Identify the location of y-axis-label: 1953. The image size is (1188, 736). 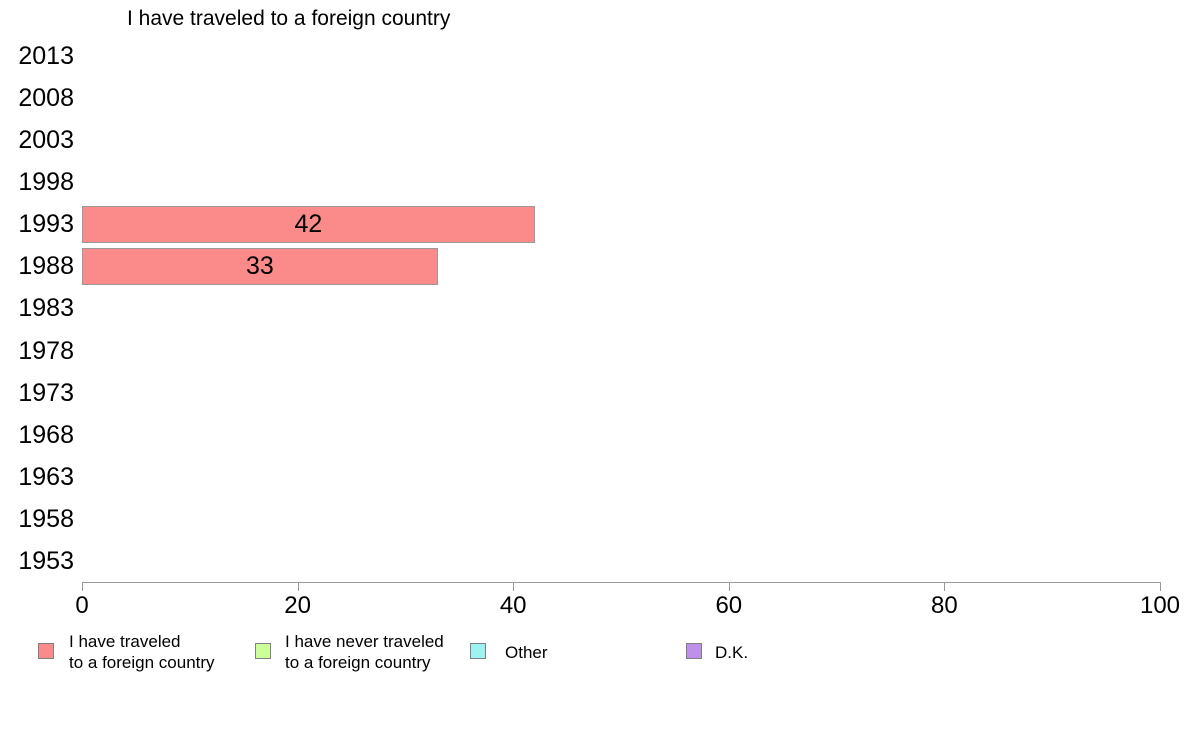
(46, 560).